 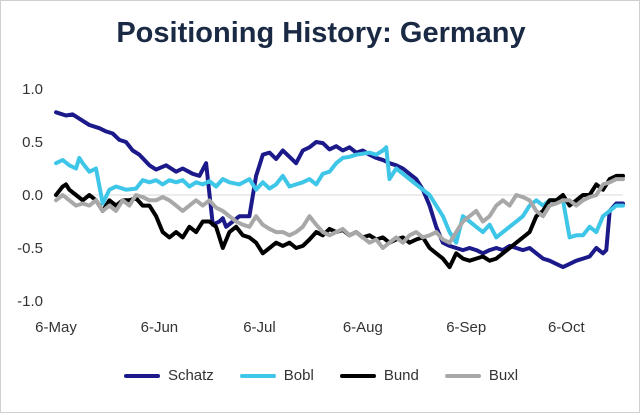 I want to click on legend-item-schatz: Schatz, so click(x=168, y=375).